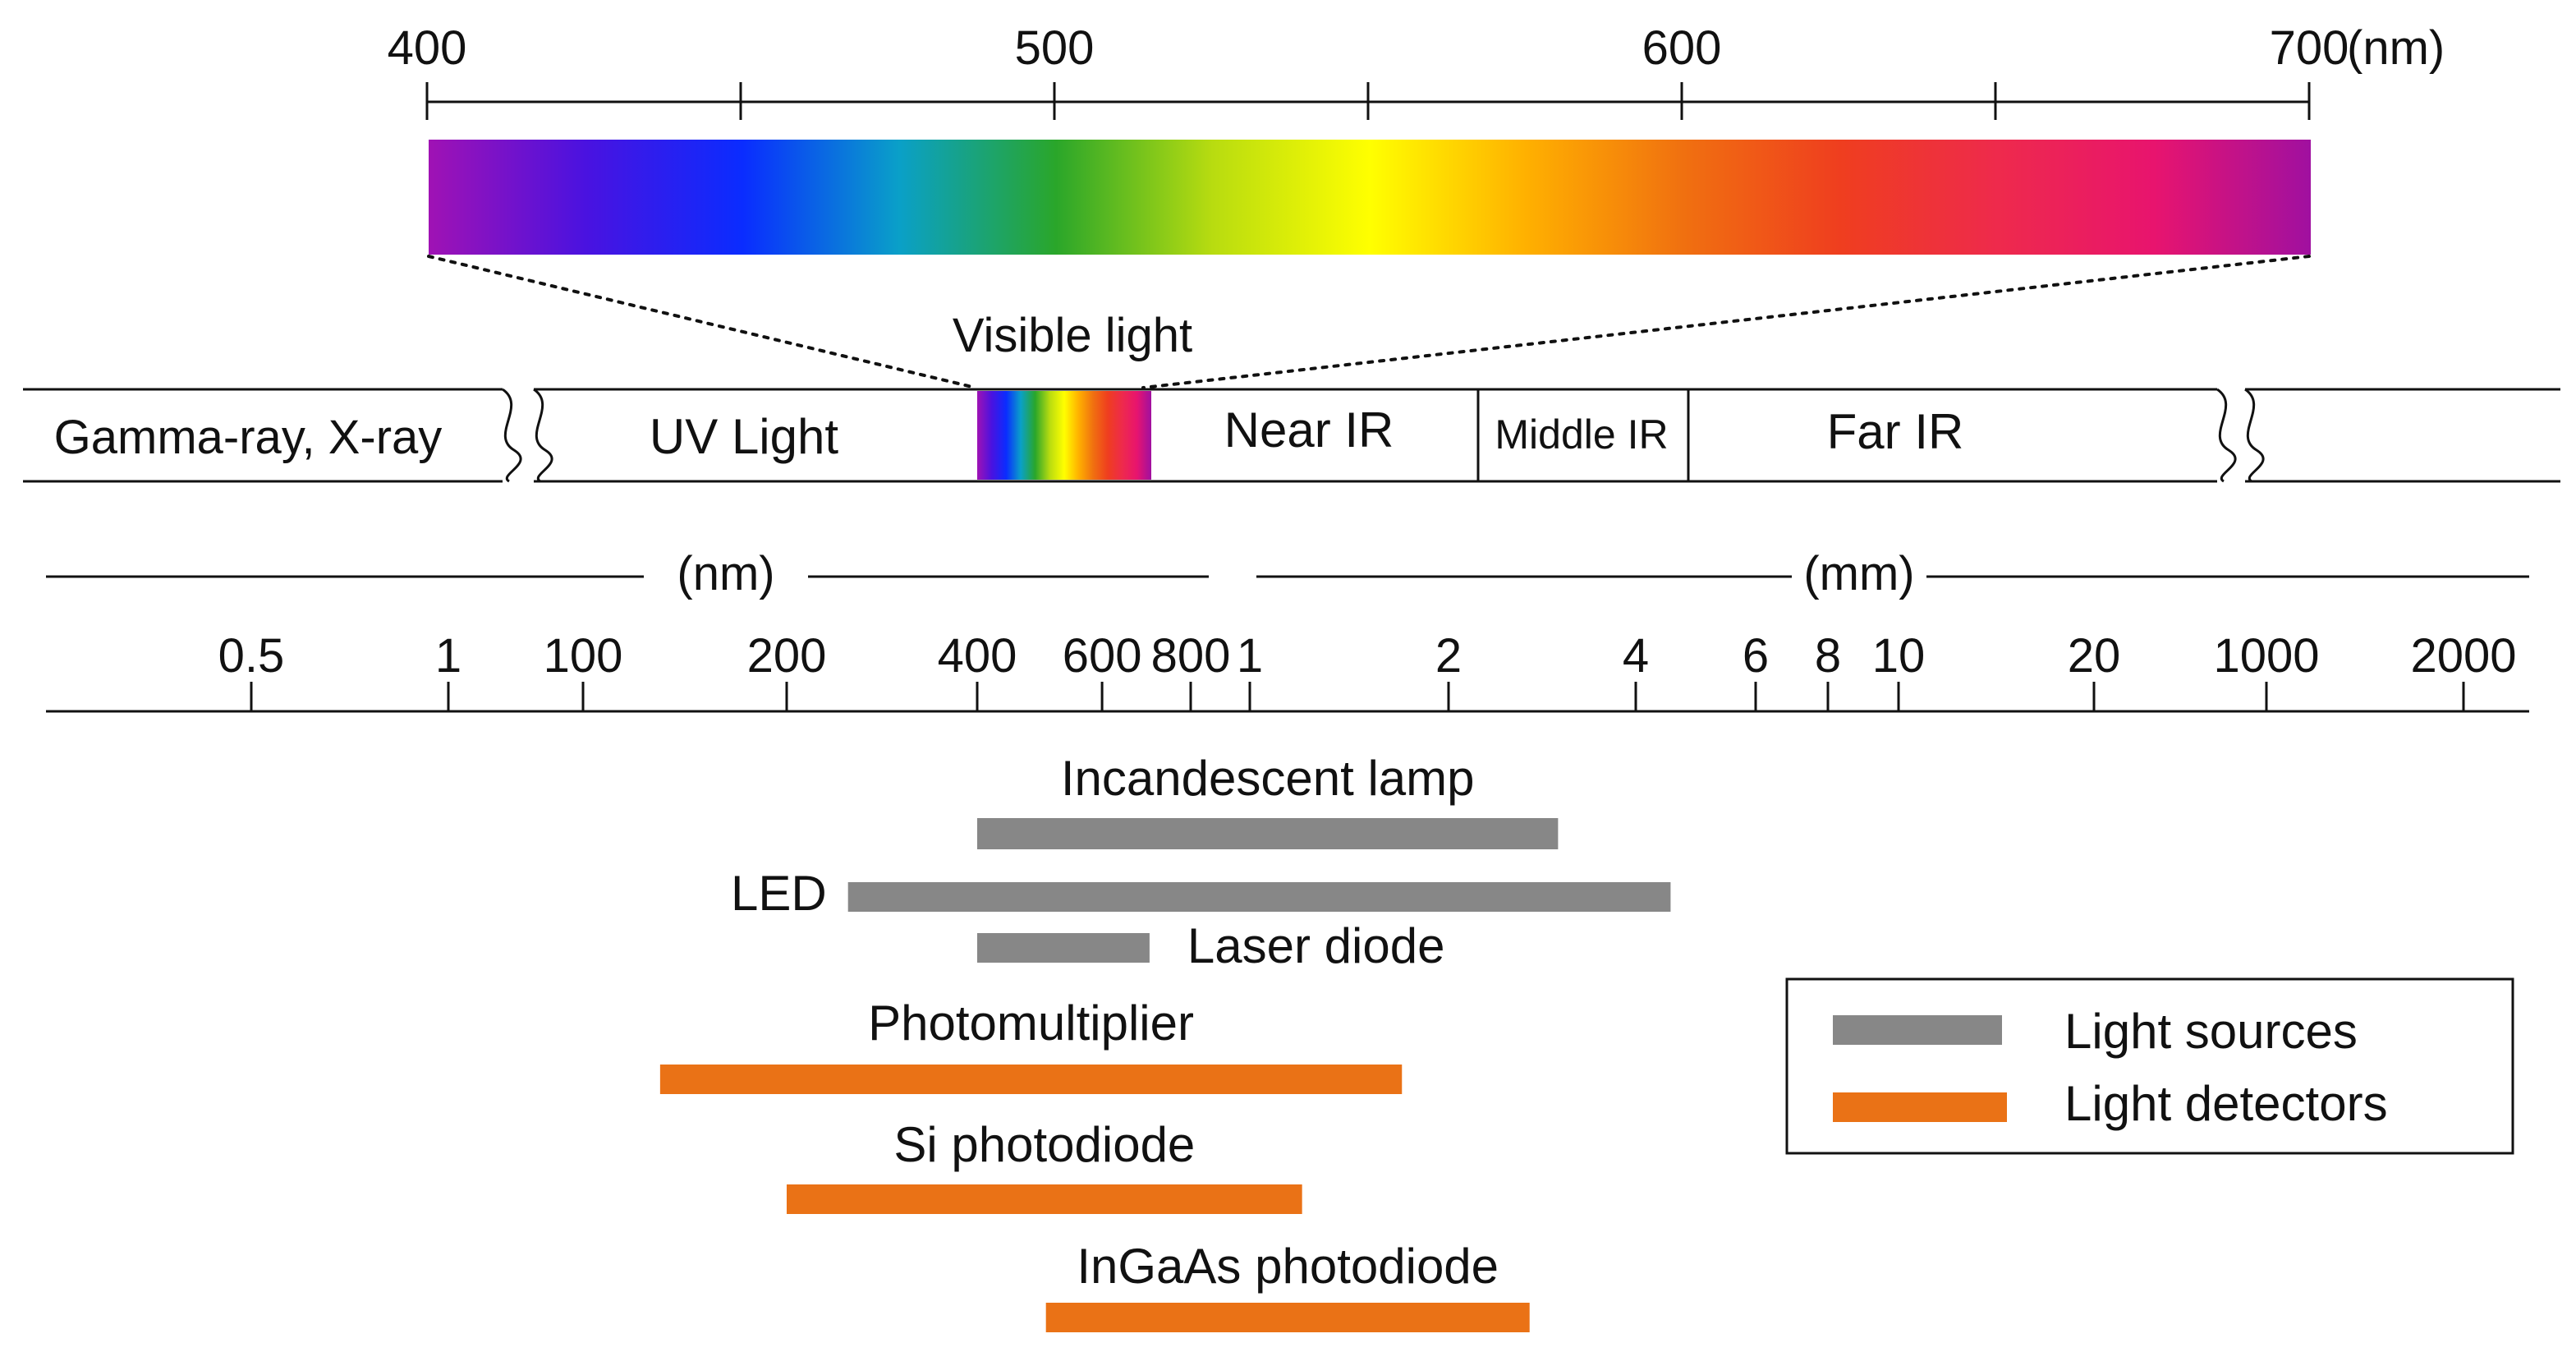 The height and width of the screenshot is (1352, 2576). Describe the element at coordinates (251, 656) in the screenshot. I see `wavelength-tick-label: 0.5` at that location.